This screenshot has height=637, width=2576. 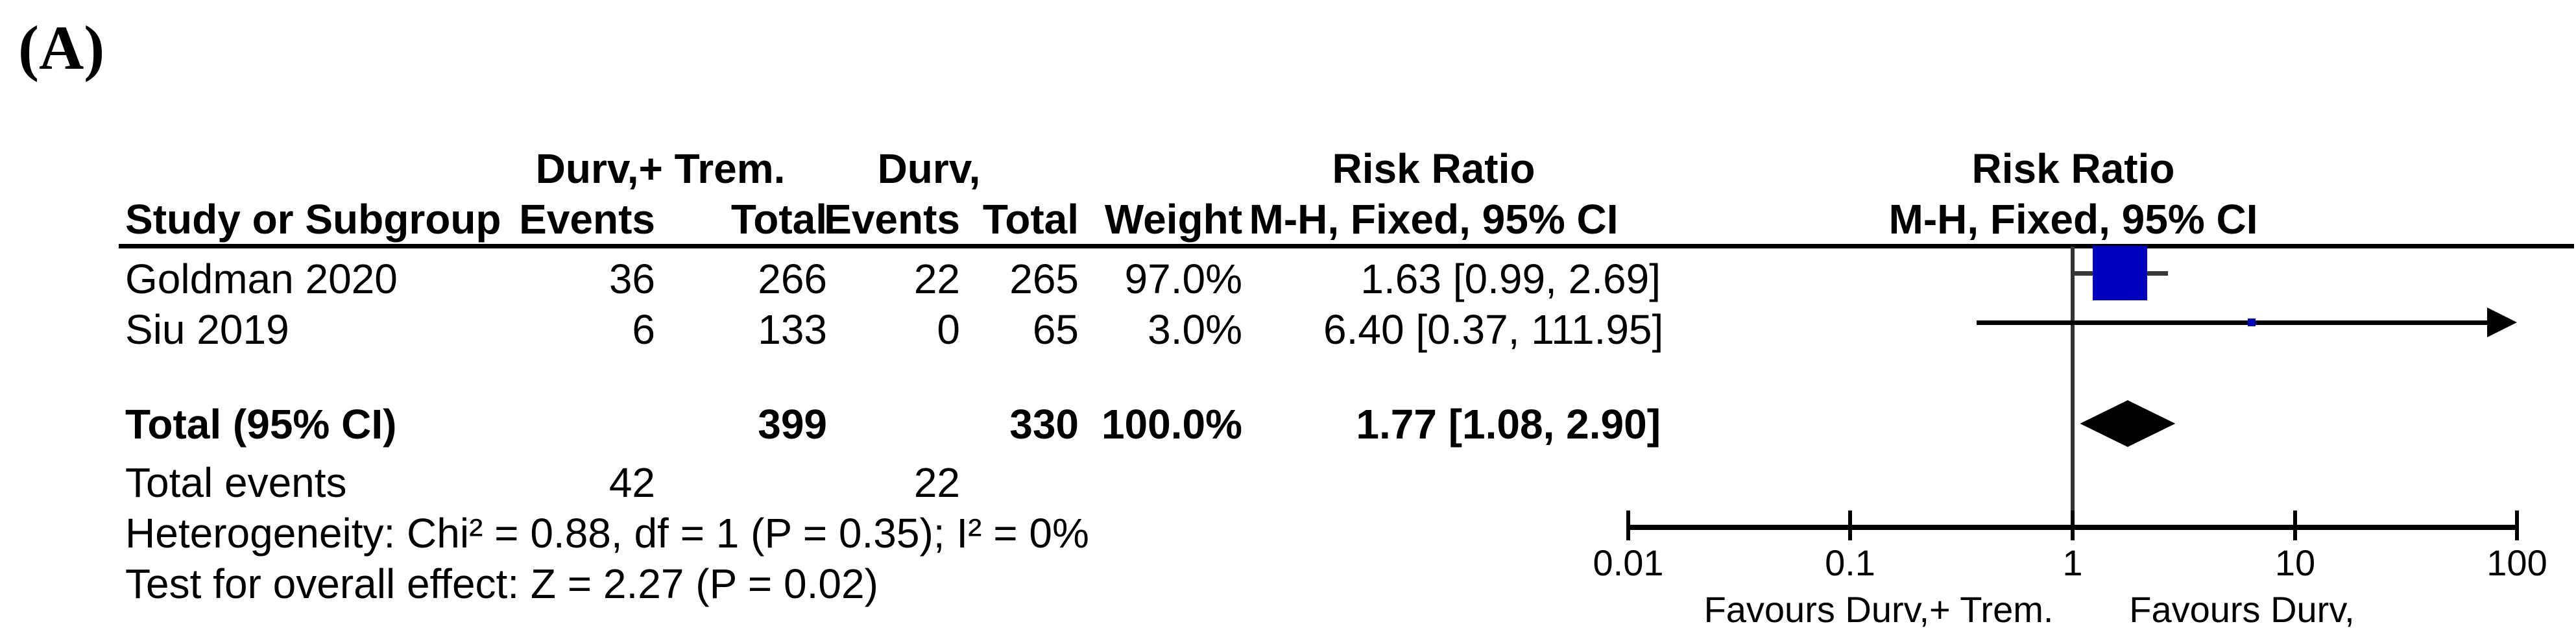 What do you see at coordinates (2072, 563) in the screenshot?
I see `x-tick-label: 1` at bounding box center [2072, 563].